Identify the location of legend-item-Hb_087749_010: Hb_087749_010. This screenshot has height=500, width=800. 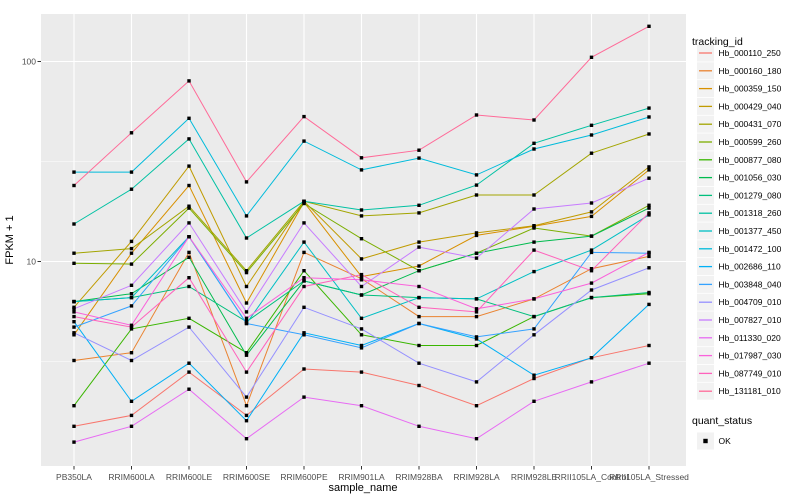
(739, 373).